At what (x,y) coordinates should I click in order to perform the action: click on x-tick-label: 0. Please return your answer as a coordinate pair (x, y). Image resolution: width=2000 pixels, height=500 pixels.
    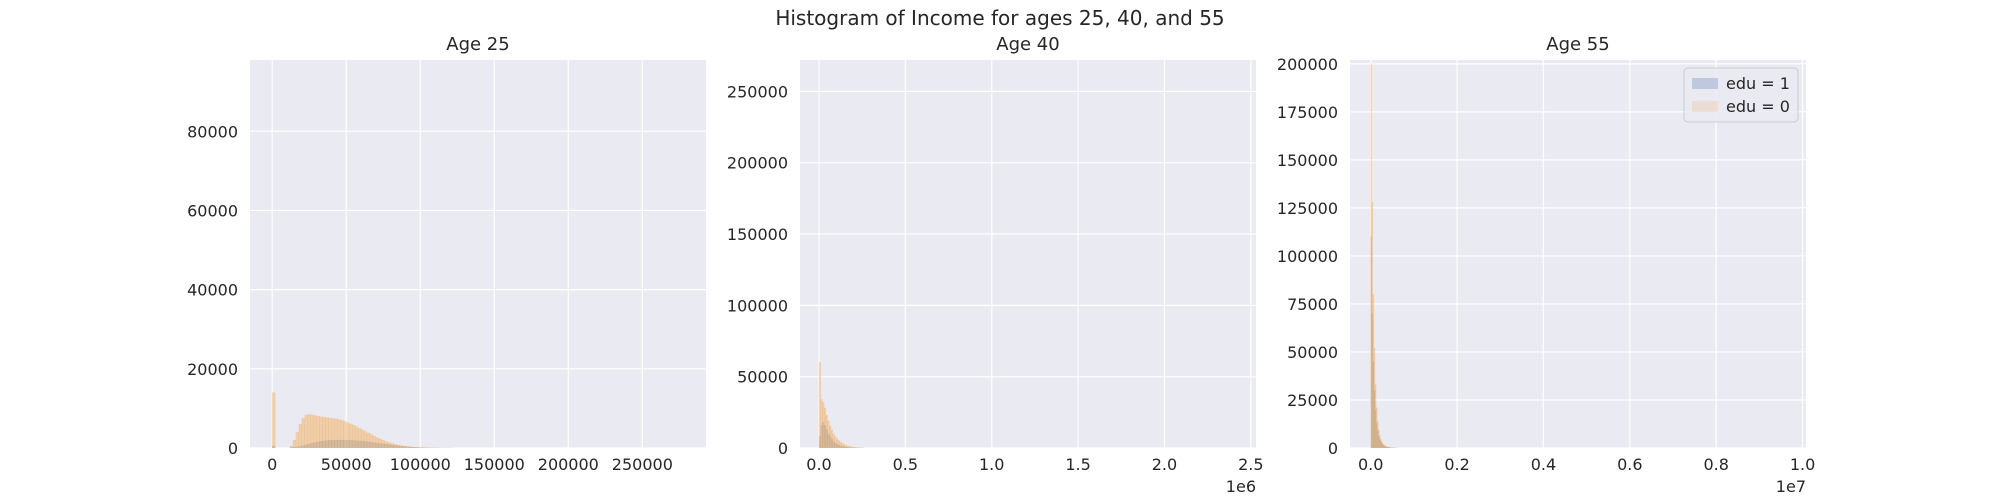
    Looking at the image, I should click on (272, 464).